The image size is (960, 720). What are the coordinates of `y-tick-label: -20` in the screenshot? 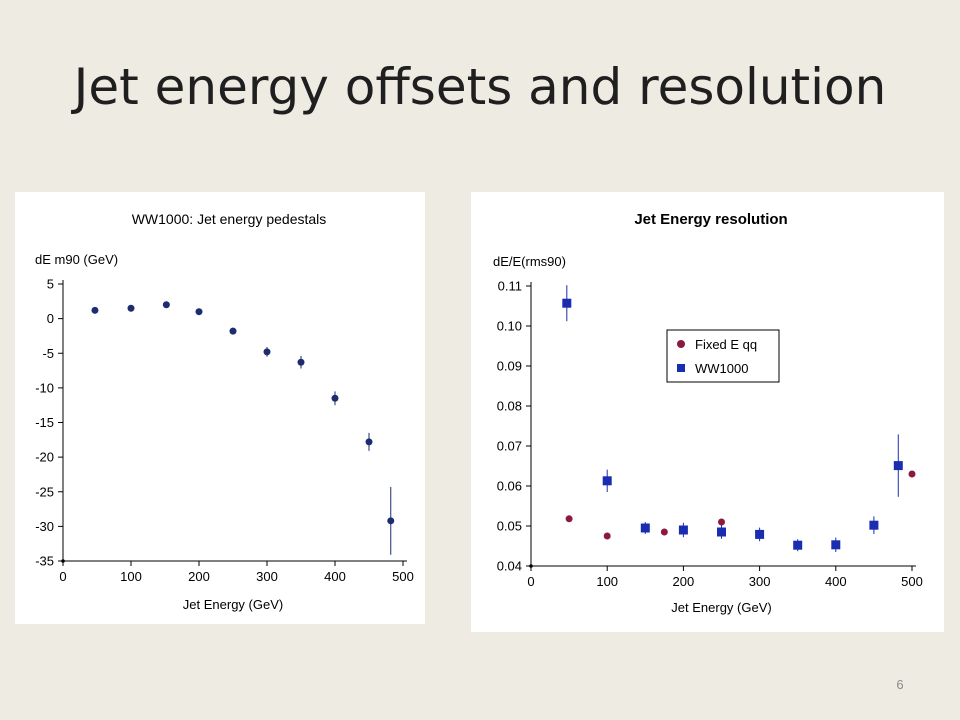 It's located at (44, 457).